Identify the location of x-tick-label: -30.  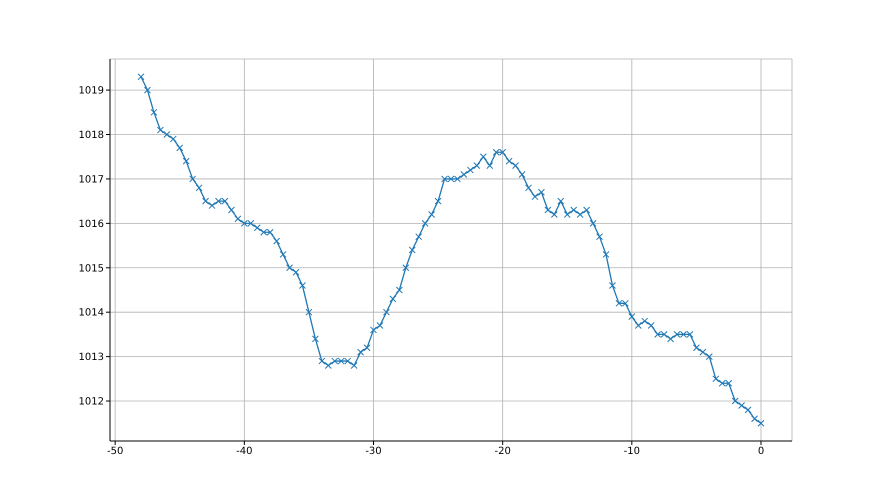
(373, 452).